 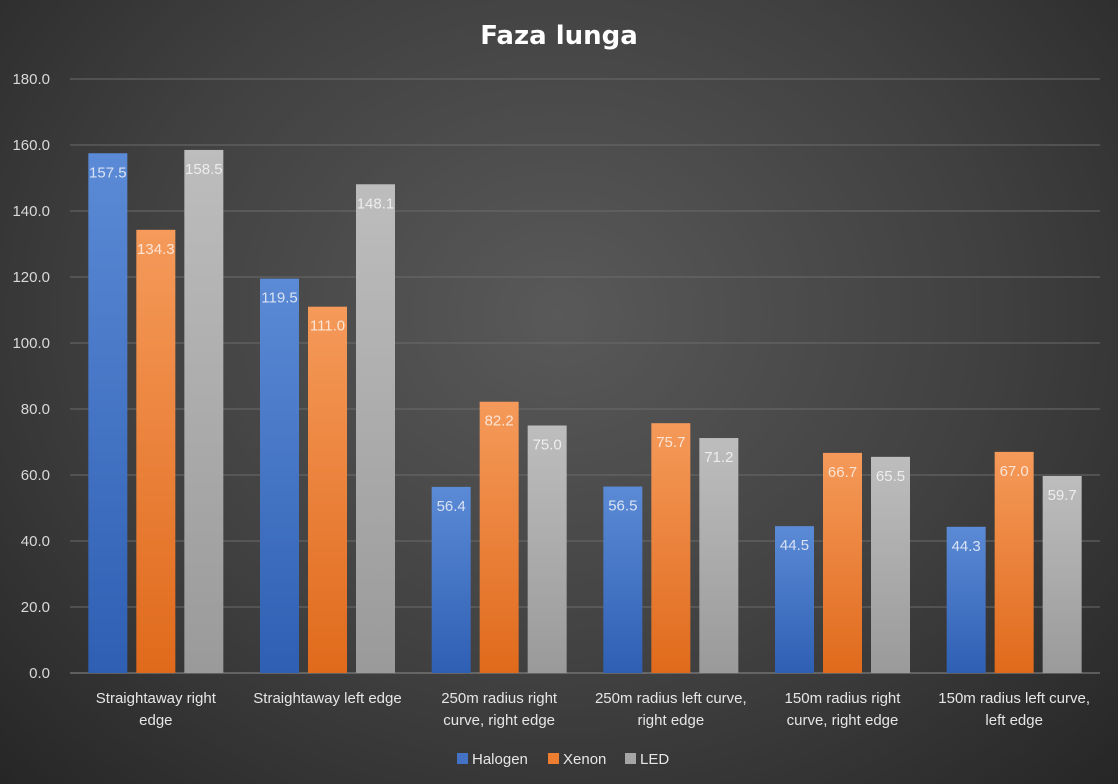 What do you see at coordinates (35, 475) in the screenshot?
I see `y-tick-label: 60.0` at bounding box center [35, 475].